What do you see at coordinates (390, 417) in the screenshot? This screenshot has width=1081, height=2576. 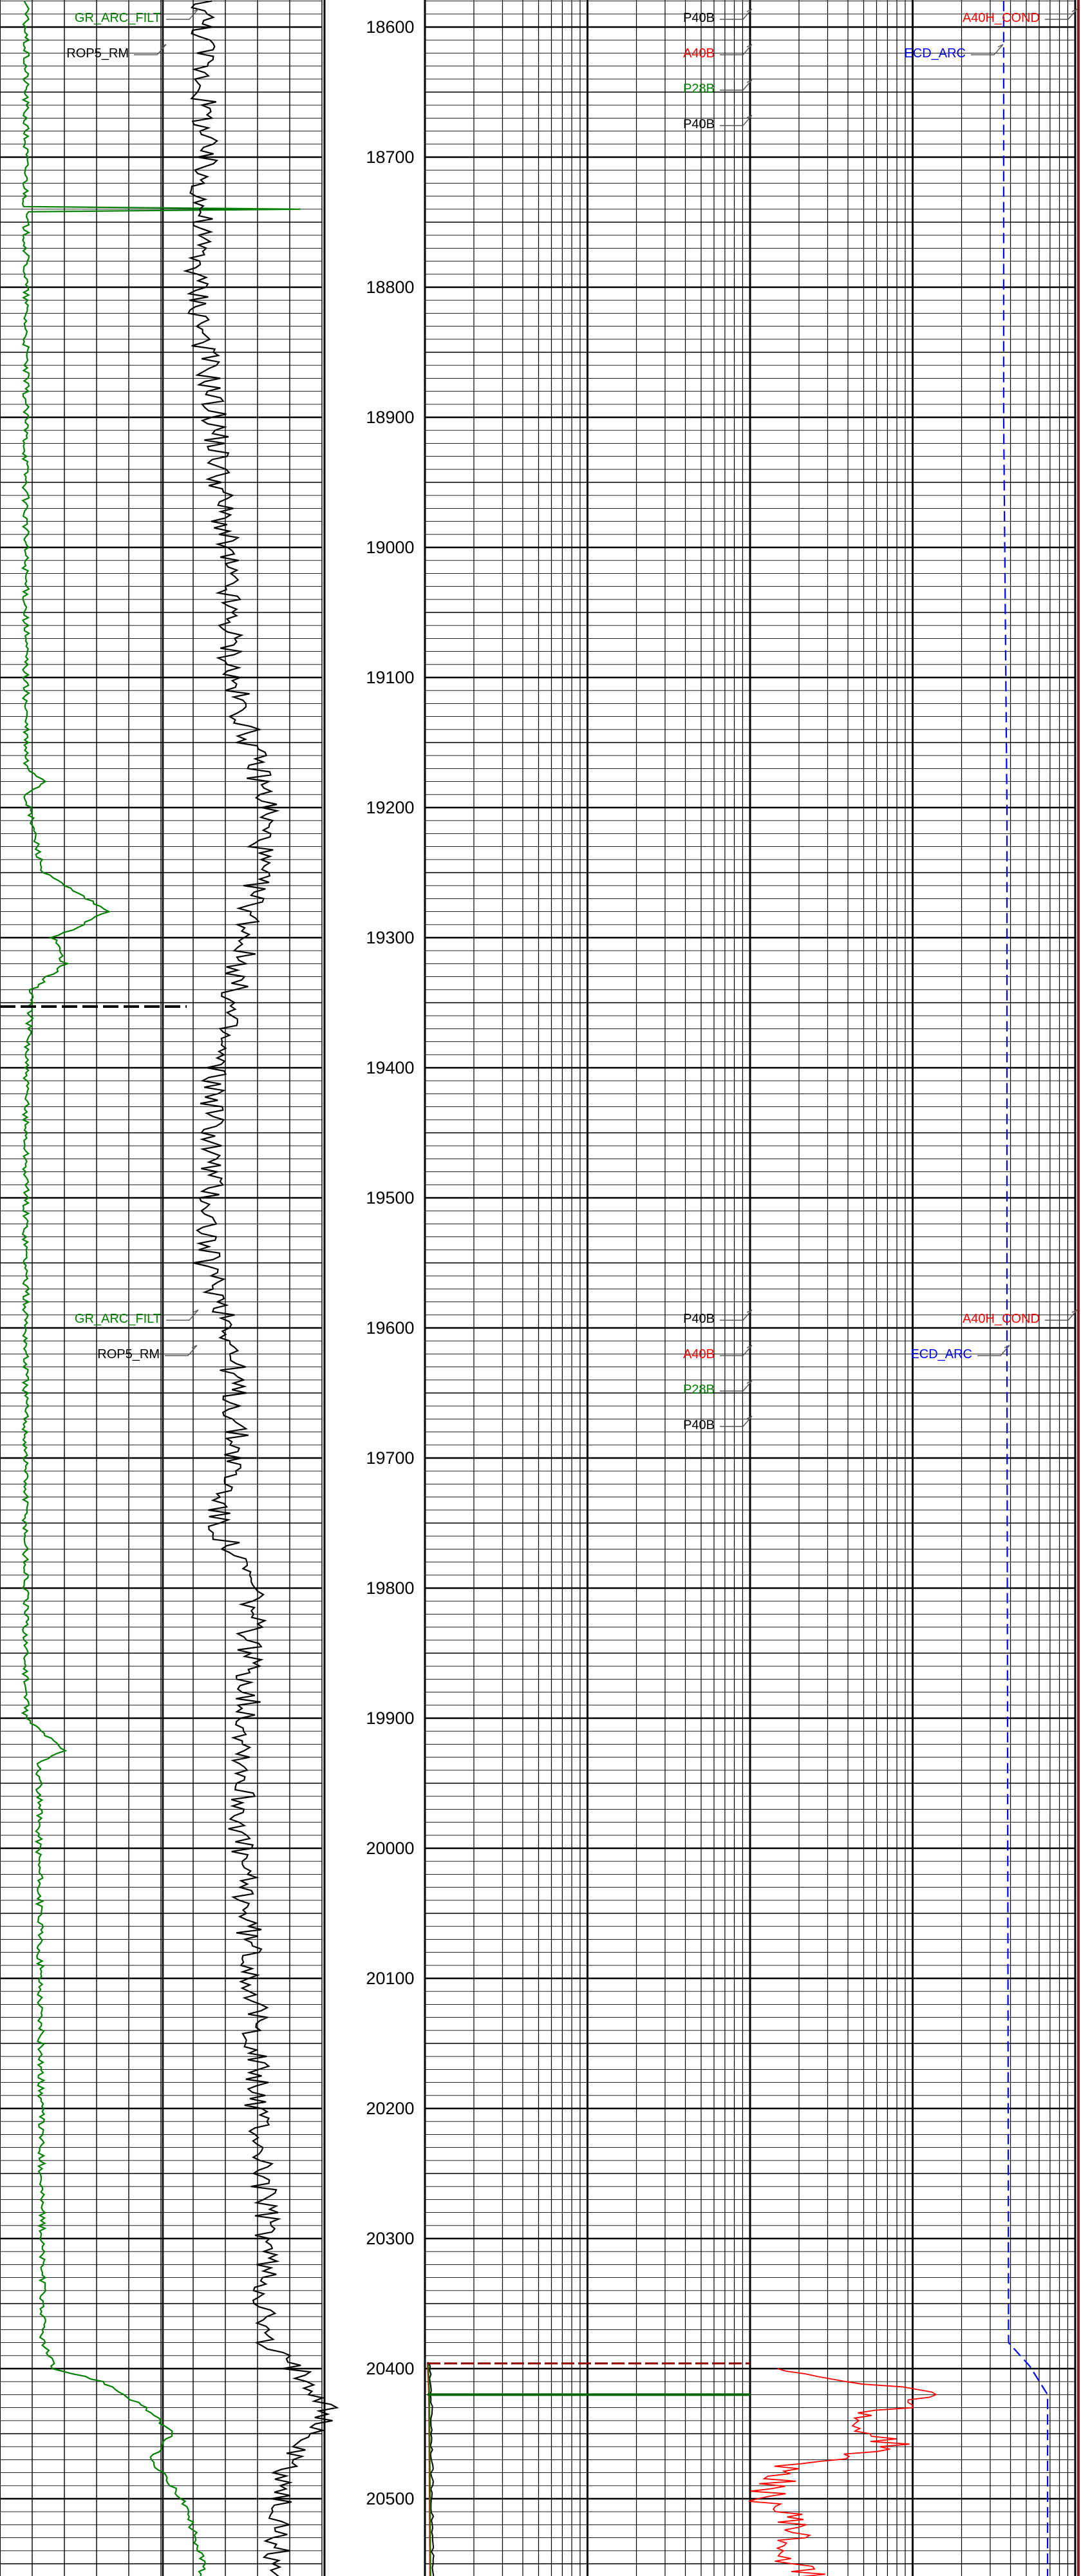 I see `depth-tick-label: 18900` at bounding box center [390, 417].